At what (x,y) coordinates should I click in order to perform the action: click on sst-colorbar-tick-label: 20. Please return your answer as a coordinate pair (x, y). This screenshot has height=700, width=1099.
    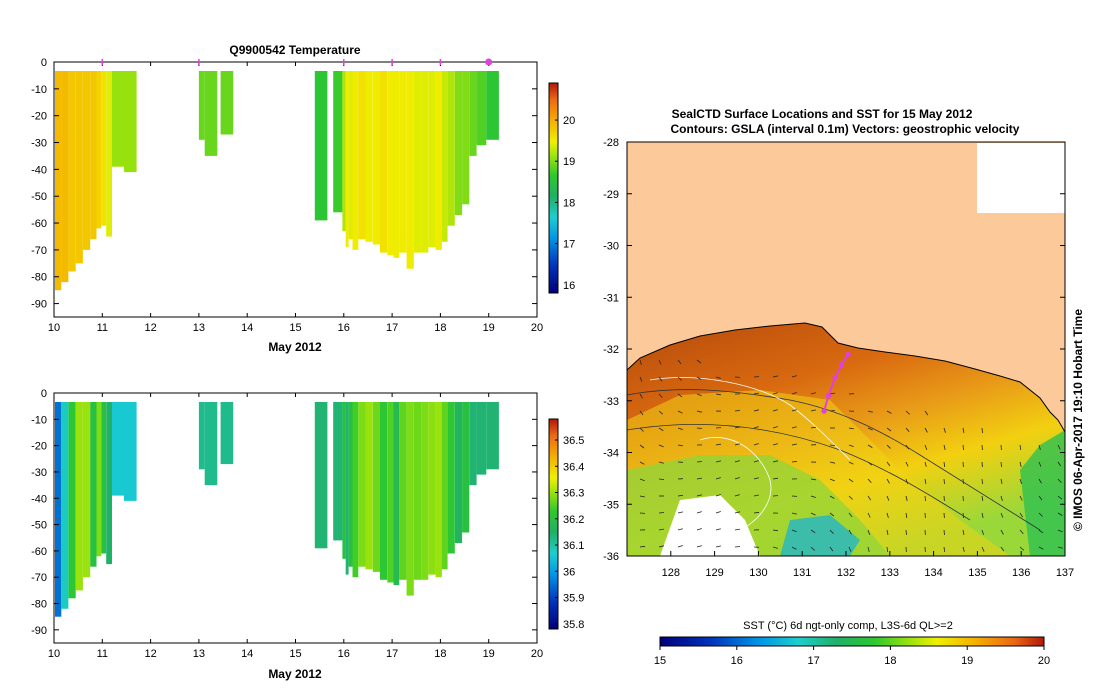
    Looking at the image, I should click on (1044, 661).